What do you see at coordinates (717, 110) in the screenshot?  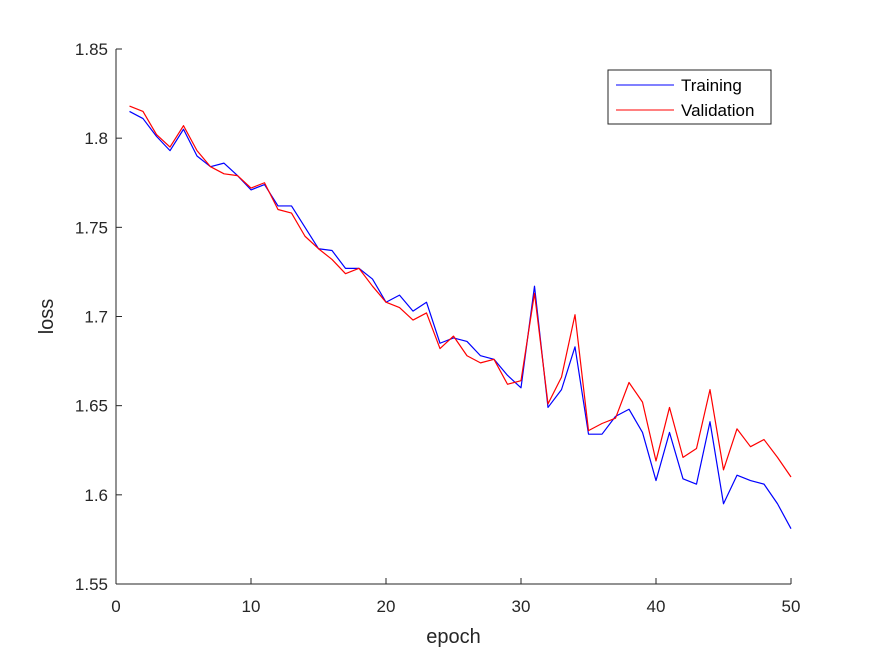 I see `legend-label-validation: Validation` at bounding box center [717, 110].